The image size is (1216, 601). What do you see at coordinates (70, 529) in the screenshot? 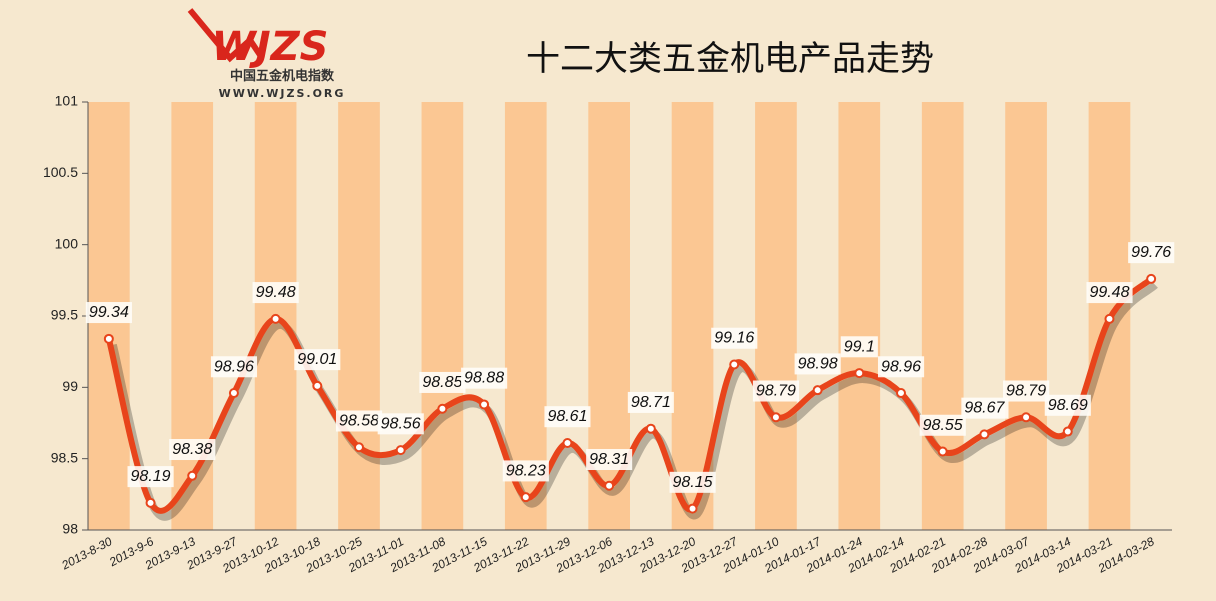
I see `y-tick-label: 98` at bounding box center [70, 529].